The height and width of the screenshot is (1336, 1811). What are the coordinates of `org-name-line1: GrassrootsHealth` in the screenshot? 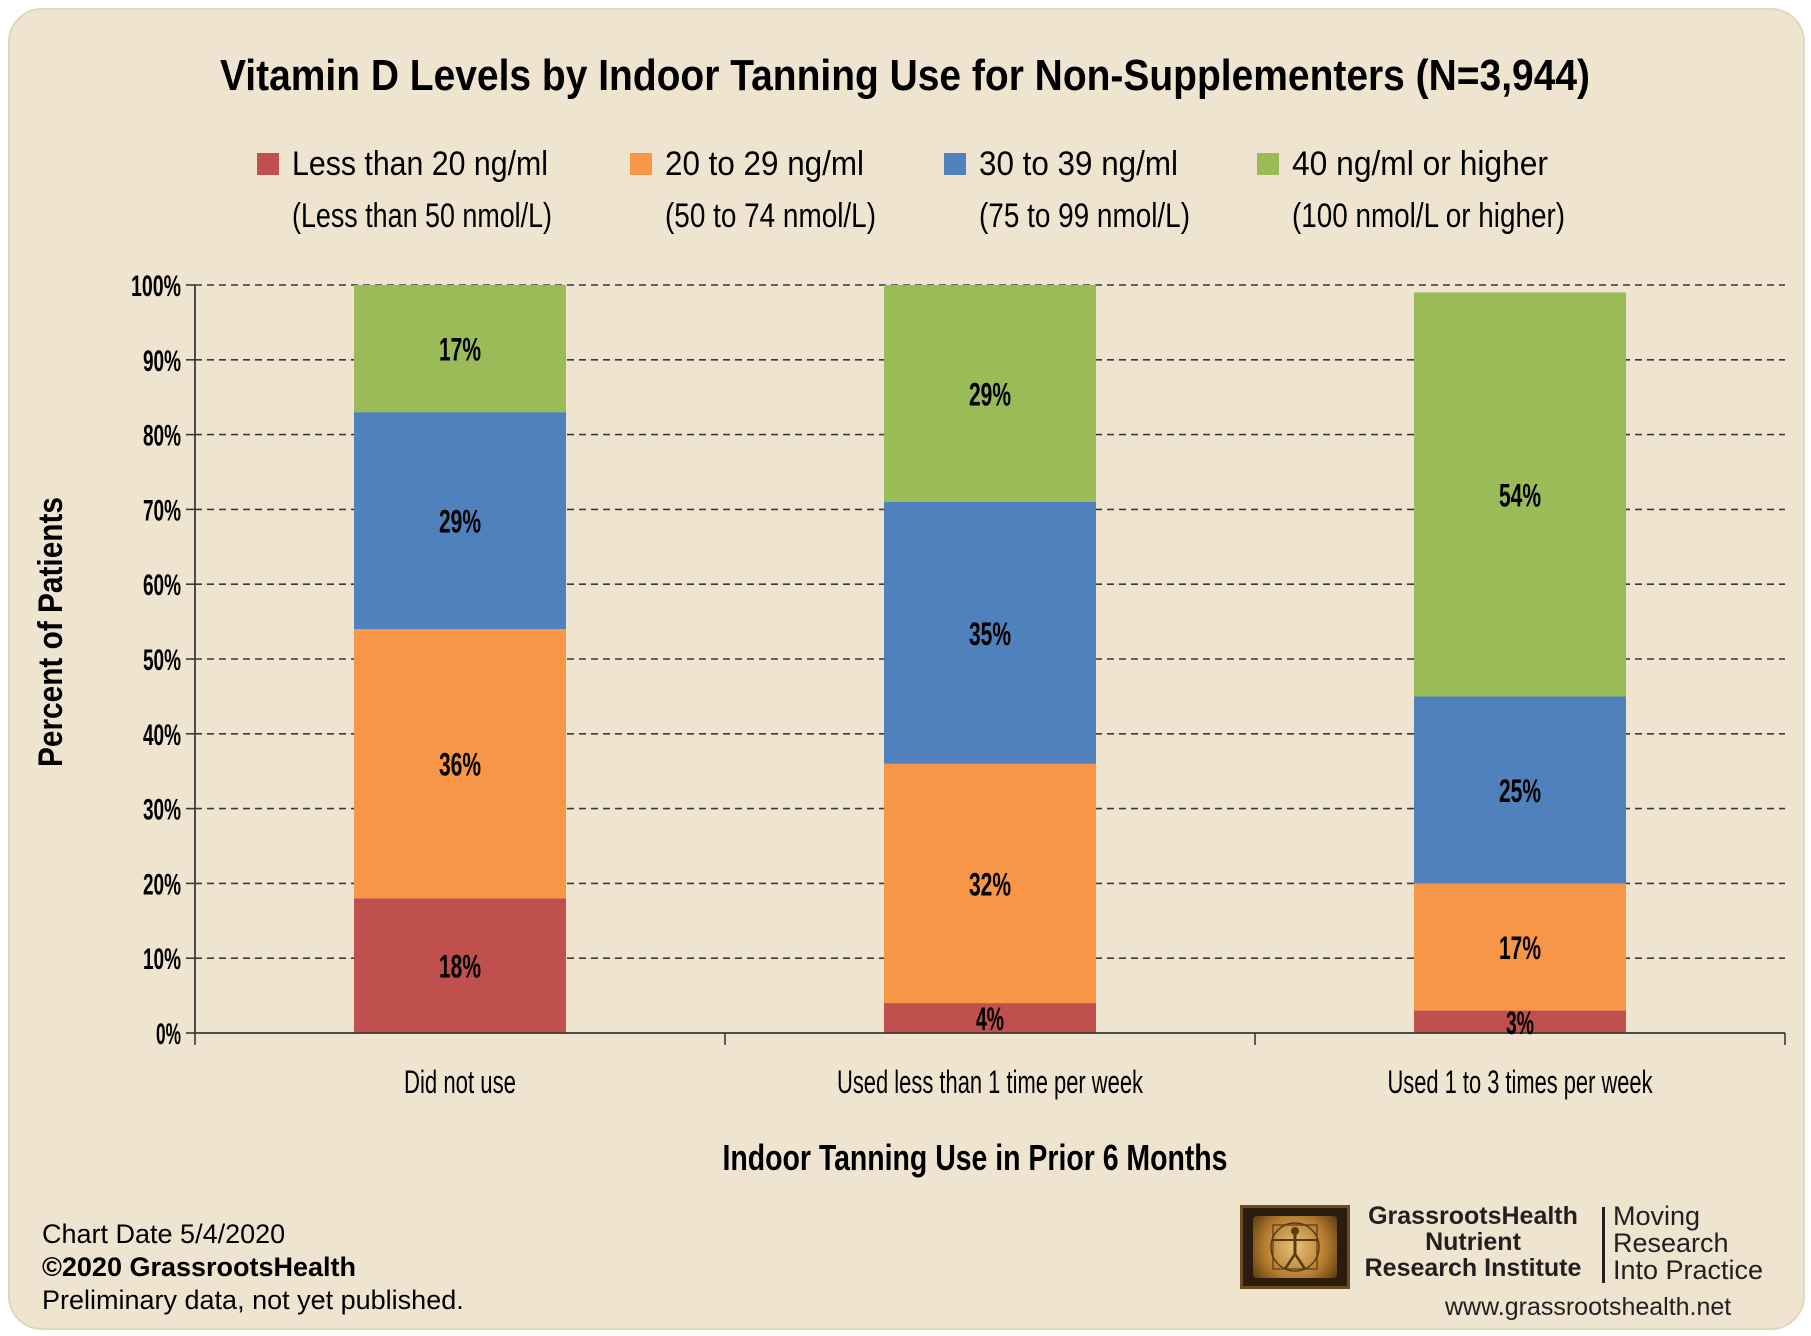 It's located at (1473, 1216).